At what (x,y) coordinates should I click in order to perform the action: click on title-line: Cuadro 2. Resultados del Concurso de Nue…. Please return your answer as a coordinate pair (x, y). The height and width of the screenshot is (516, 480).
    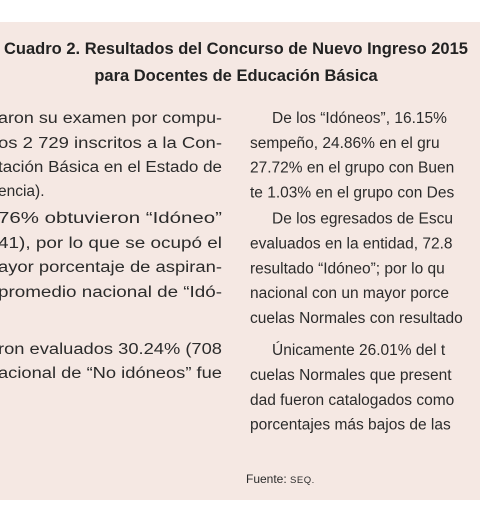
    Looking at the image, I should click on (236, 49).